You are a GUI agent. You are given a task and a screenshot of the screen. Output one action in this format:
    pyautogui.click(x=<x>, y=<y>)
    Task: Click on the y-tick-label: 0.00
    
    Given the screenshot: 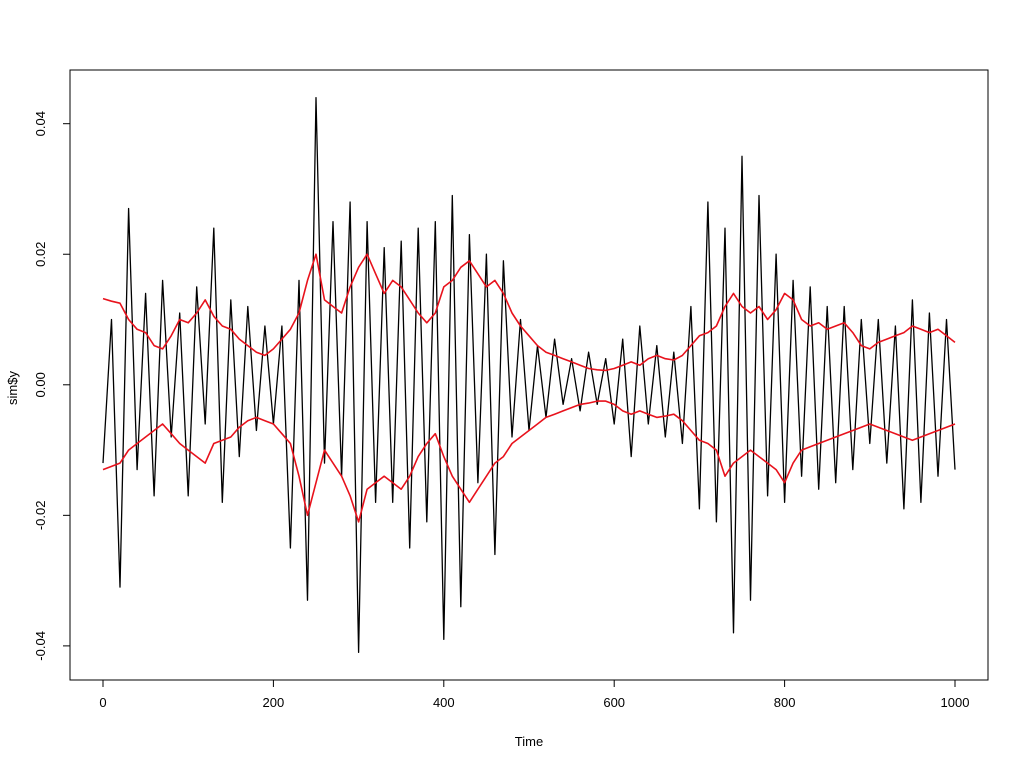 What is the action you would take?
    pyautogui.click(x=40, y=384)
    